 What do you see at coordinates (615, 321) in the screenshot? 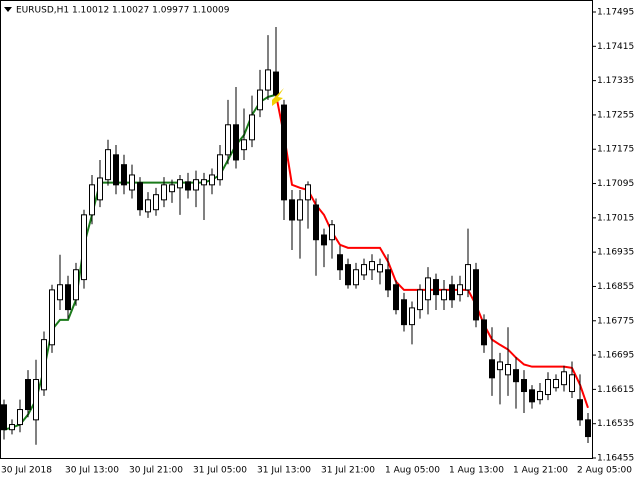
I see `y-tick-label: 1.16775` at bounding box center [615, 321].